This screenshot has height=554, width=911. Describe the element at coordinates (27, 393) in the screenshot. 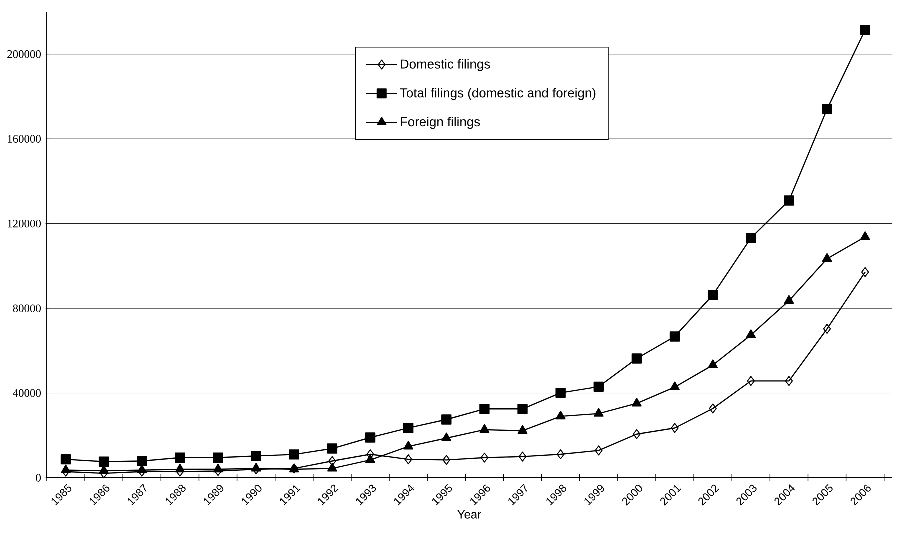

I see `y-tick-label: 40000` at that location.